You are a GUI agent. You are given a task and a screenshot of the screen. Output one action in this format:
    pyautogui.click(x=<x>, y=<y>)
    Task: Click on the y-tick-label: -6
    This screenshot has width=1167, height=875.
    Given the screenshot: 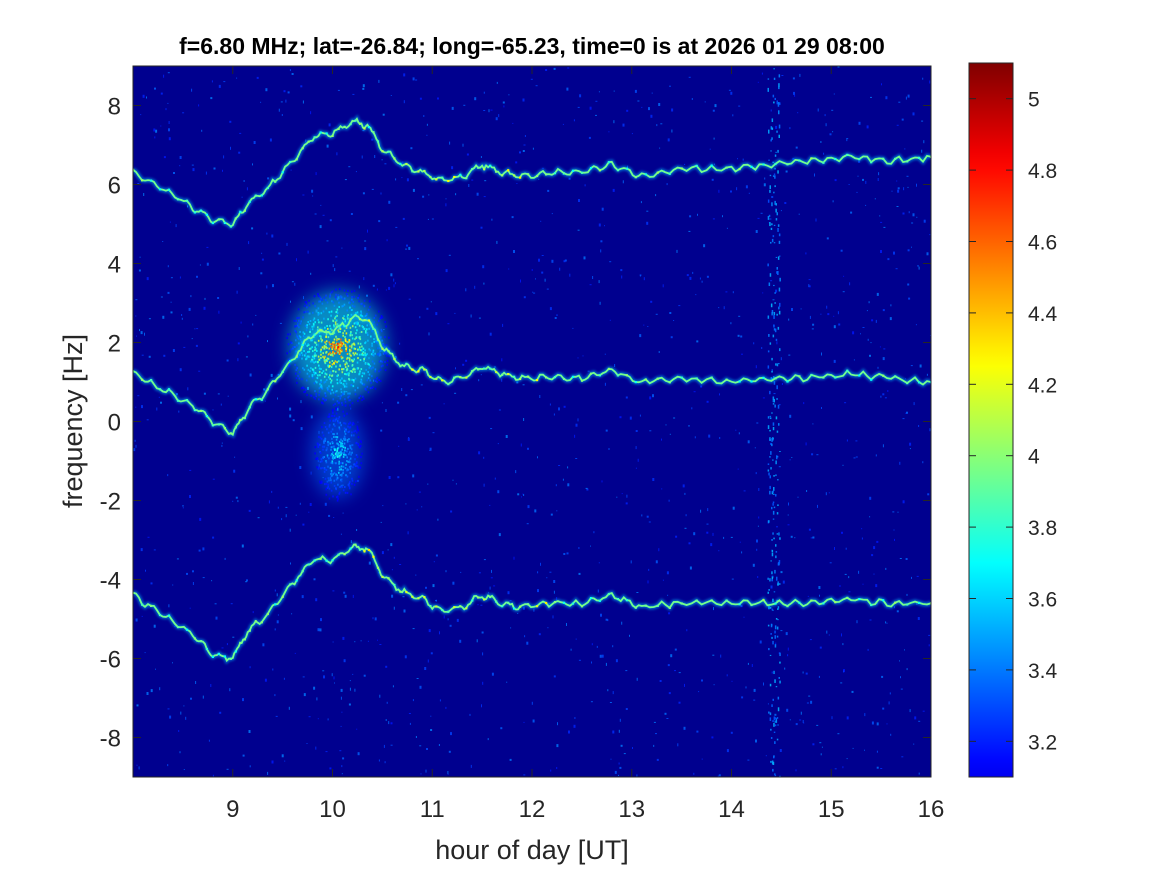 What is the action you would take?
    pyautogui.click(x=110, y=660)
    